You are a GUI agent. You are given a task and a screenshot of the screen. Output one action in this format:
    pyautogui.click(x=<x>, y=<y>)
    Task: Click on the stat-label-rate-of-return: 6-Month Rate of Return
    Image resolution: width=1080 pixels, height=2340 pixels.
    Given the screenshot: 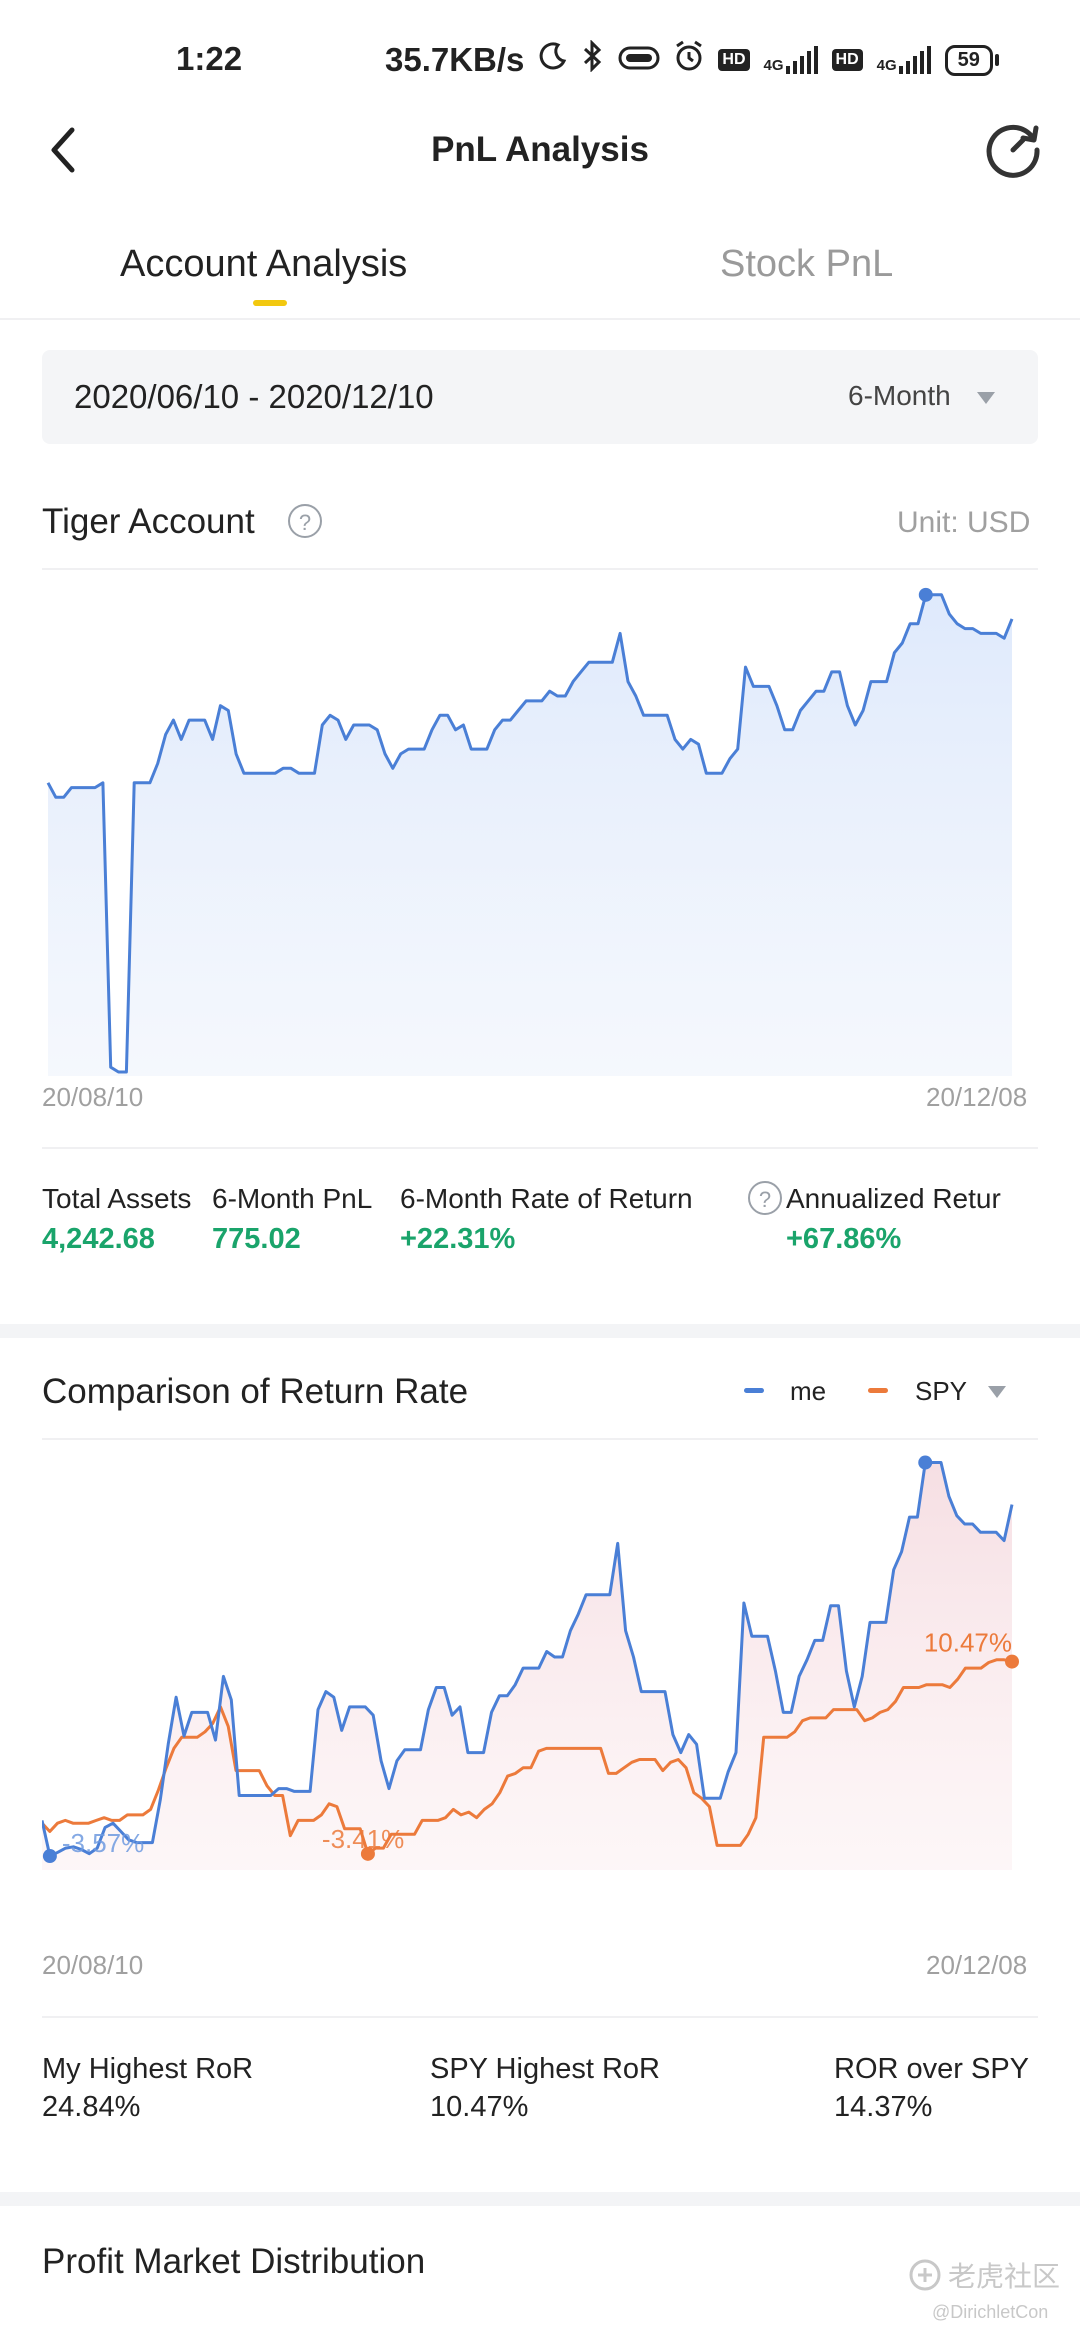 What is the action you would take?
    pyautogui.click(x=546, y=1198)
    